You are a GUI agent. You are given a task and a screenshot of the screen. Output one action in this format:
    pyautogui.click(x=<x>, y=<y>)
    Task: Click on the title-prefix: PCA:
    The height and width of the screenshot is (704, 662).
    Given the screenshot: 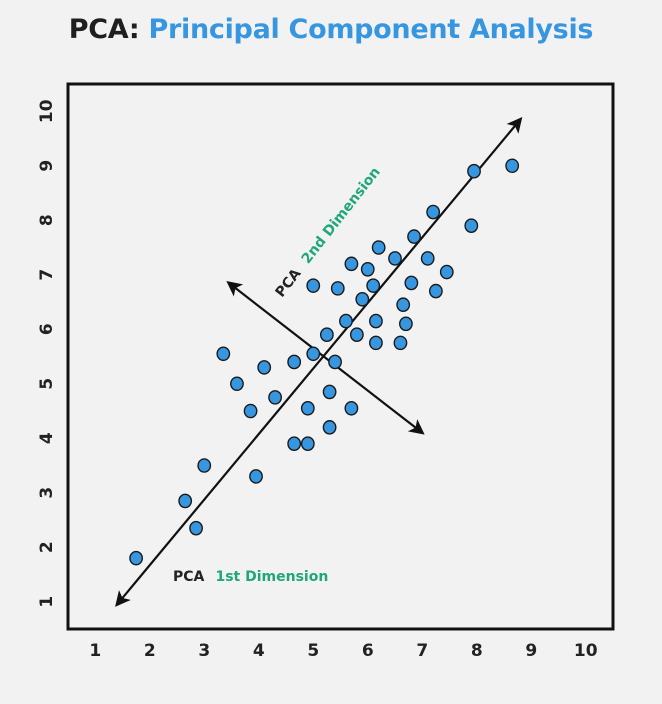 What is the action you would take?
    pyautogui.click(x=104, y=29)
    